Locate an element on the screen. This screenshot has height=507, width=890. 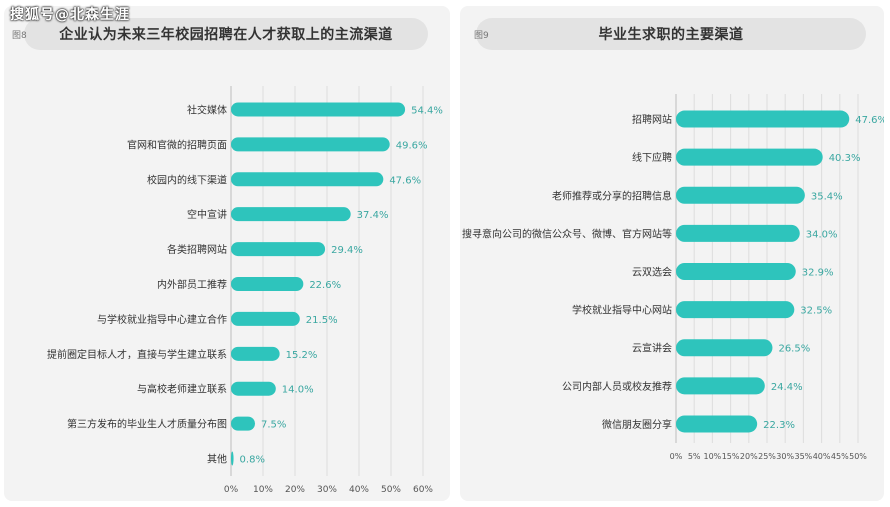
chart-right-figure-label: 图9 is located at coordinates (481, 36).